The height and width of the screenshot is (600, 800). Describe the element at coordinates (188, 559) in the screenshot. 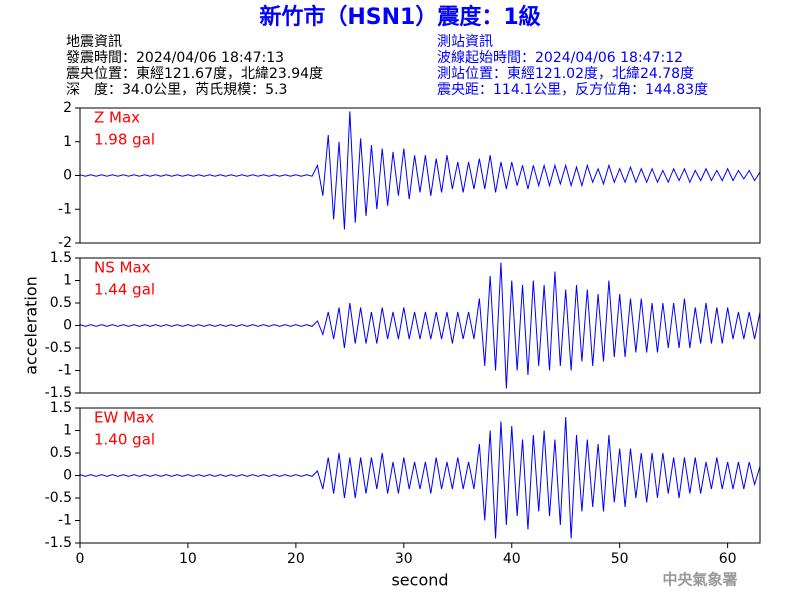

I see `x-tick-label: 10` at that location.